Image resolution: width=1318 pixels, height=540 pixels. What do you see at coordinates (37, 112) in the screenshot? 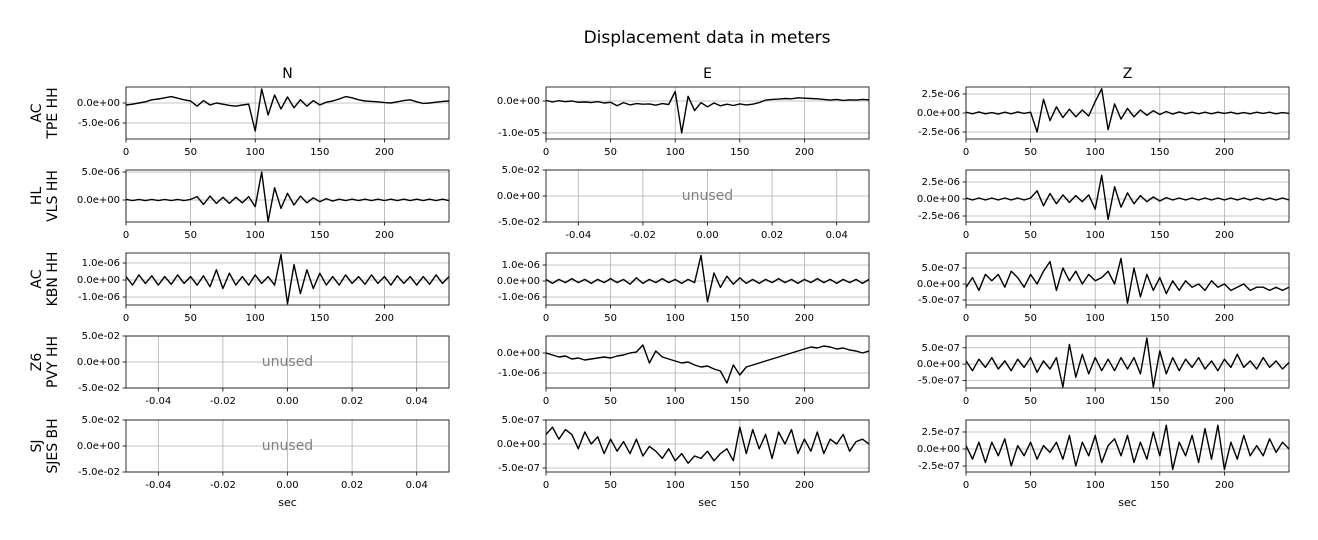
I see `row-label: AC` at bounding box center [37, 112].